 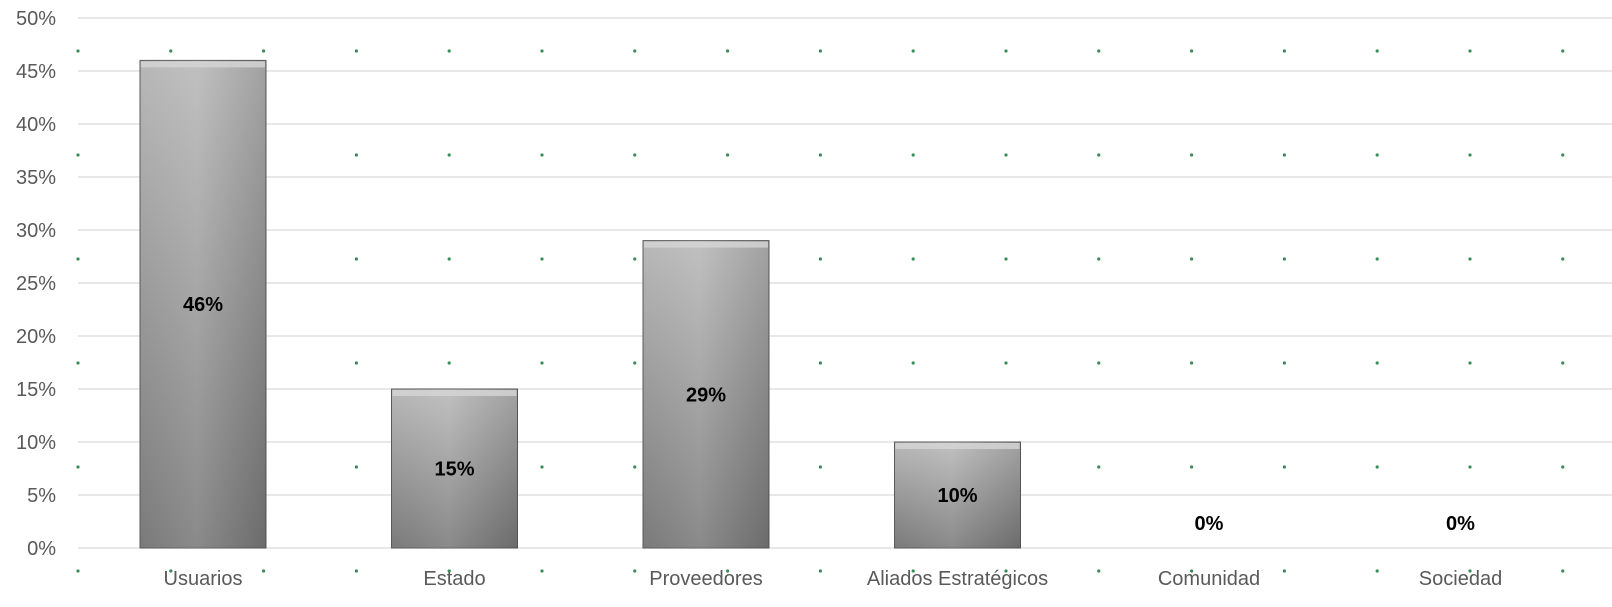 I want to click on y-tick-label: 40%, so click(x=36, y=125).